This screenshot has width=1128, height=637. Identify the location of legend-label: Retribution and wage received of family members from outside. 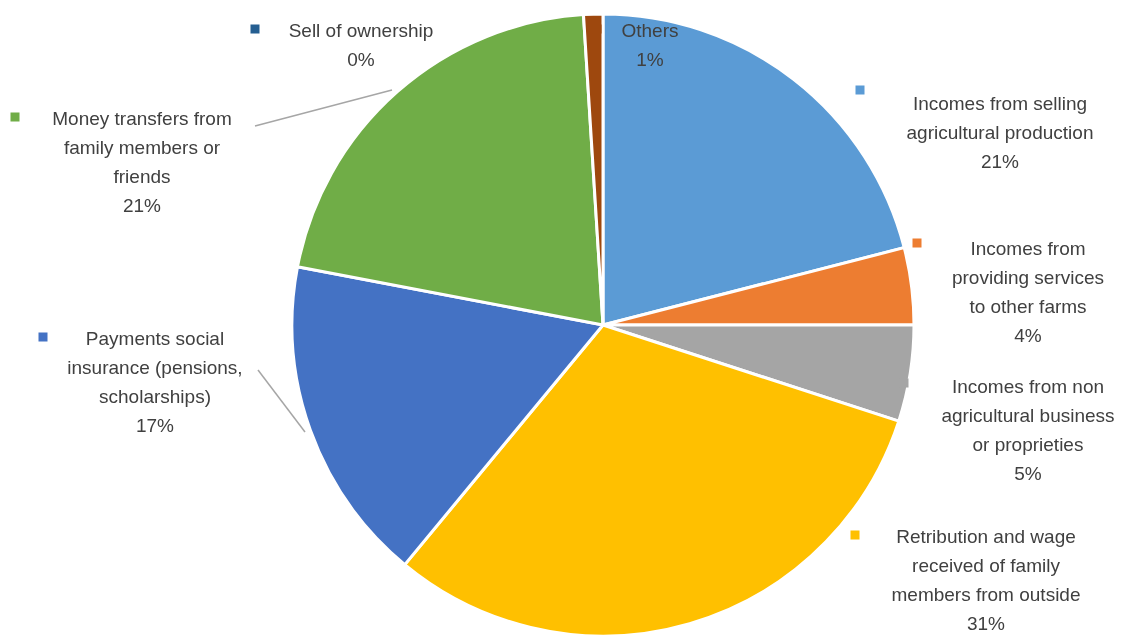
(986, 565).